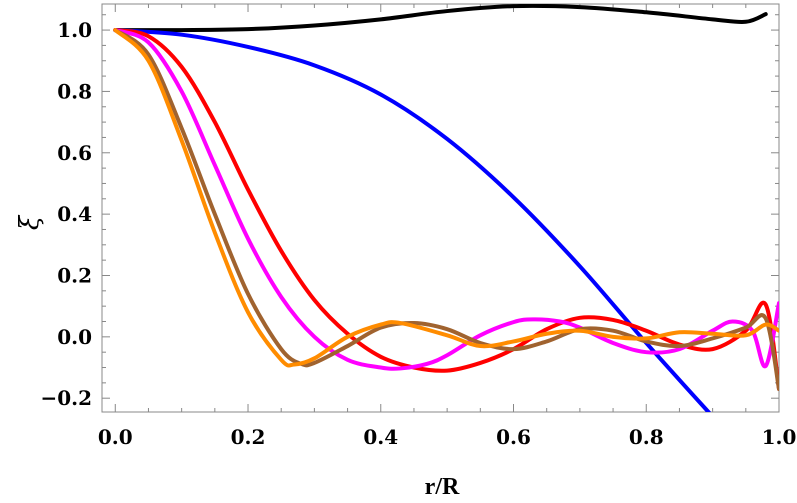 This screenshot has width=797, height=503. What do you see at coordinates (447, 437) in the screenshot?
I see `x-tick-labels: 0.0 0.2 0.4 0.6 0.8 1.0` at bounding box center [447, 437].